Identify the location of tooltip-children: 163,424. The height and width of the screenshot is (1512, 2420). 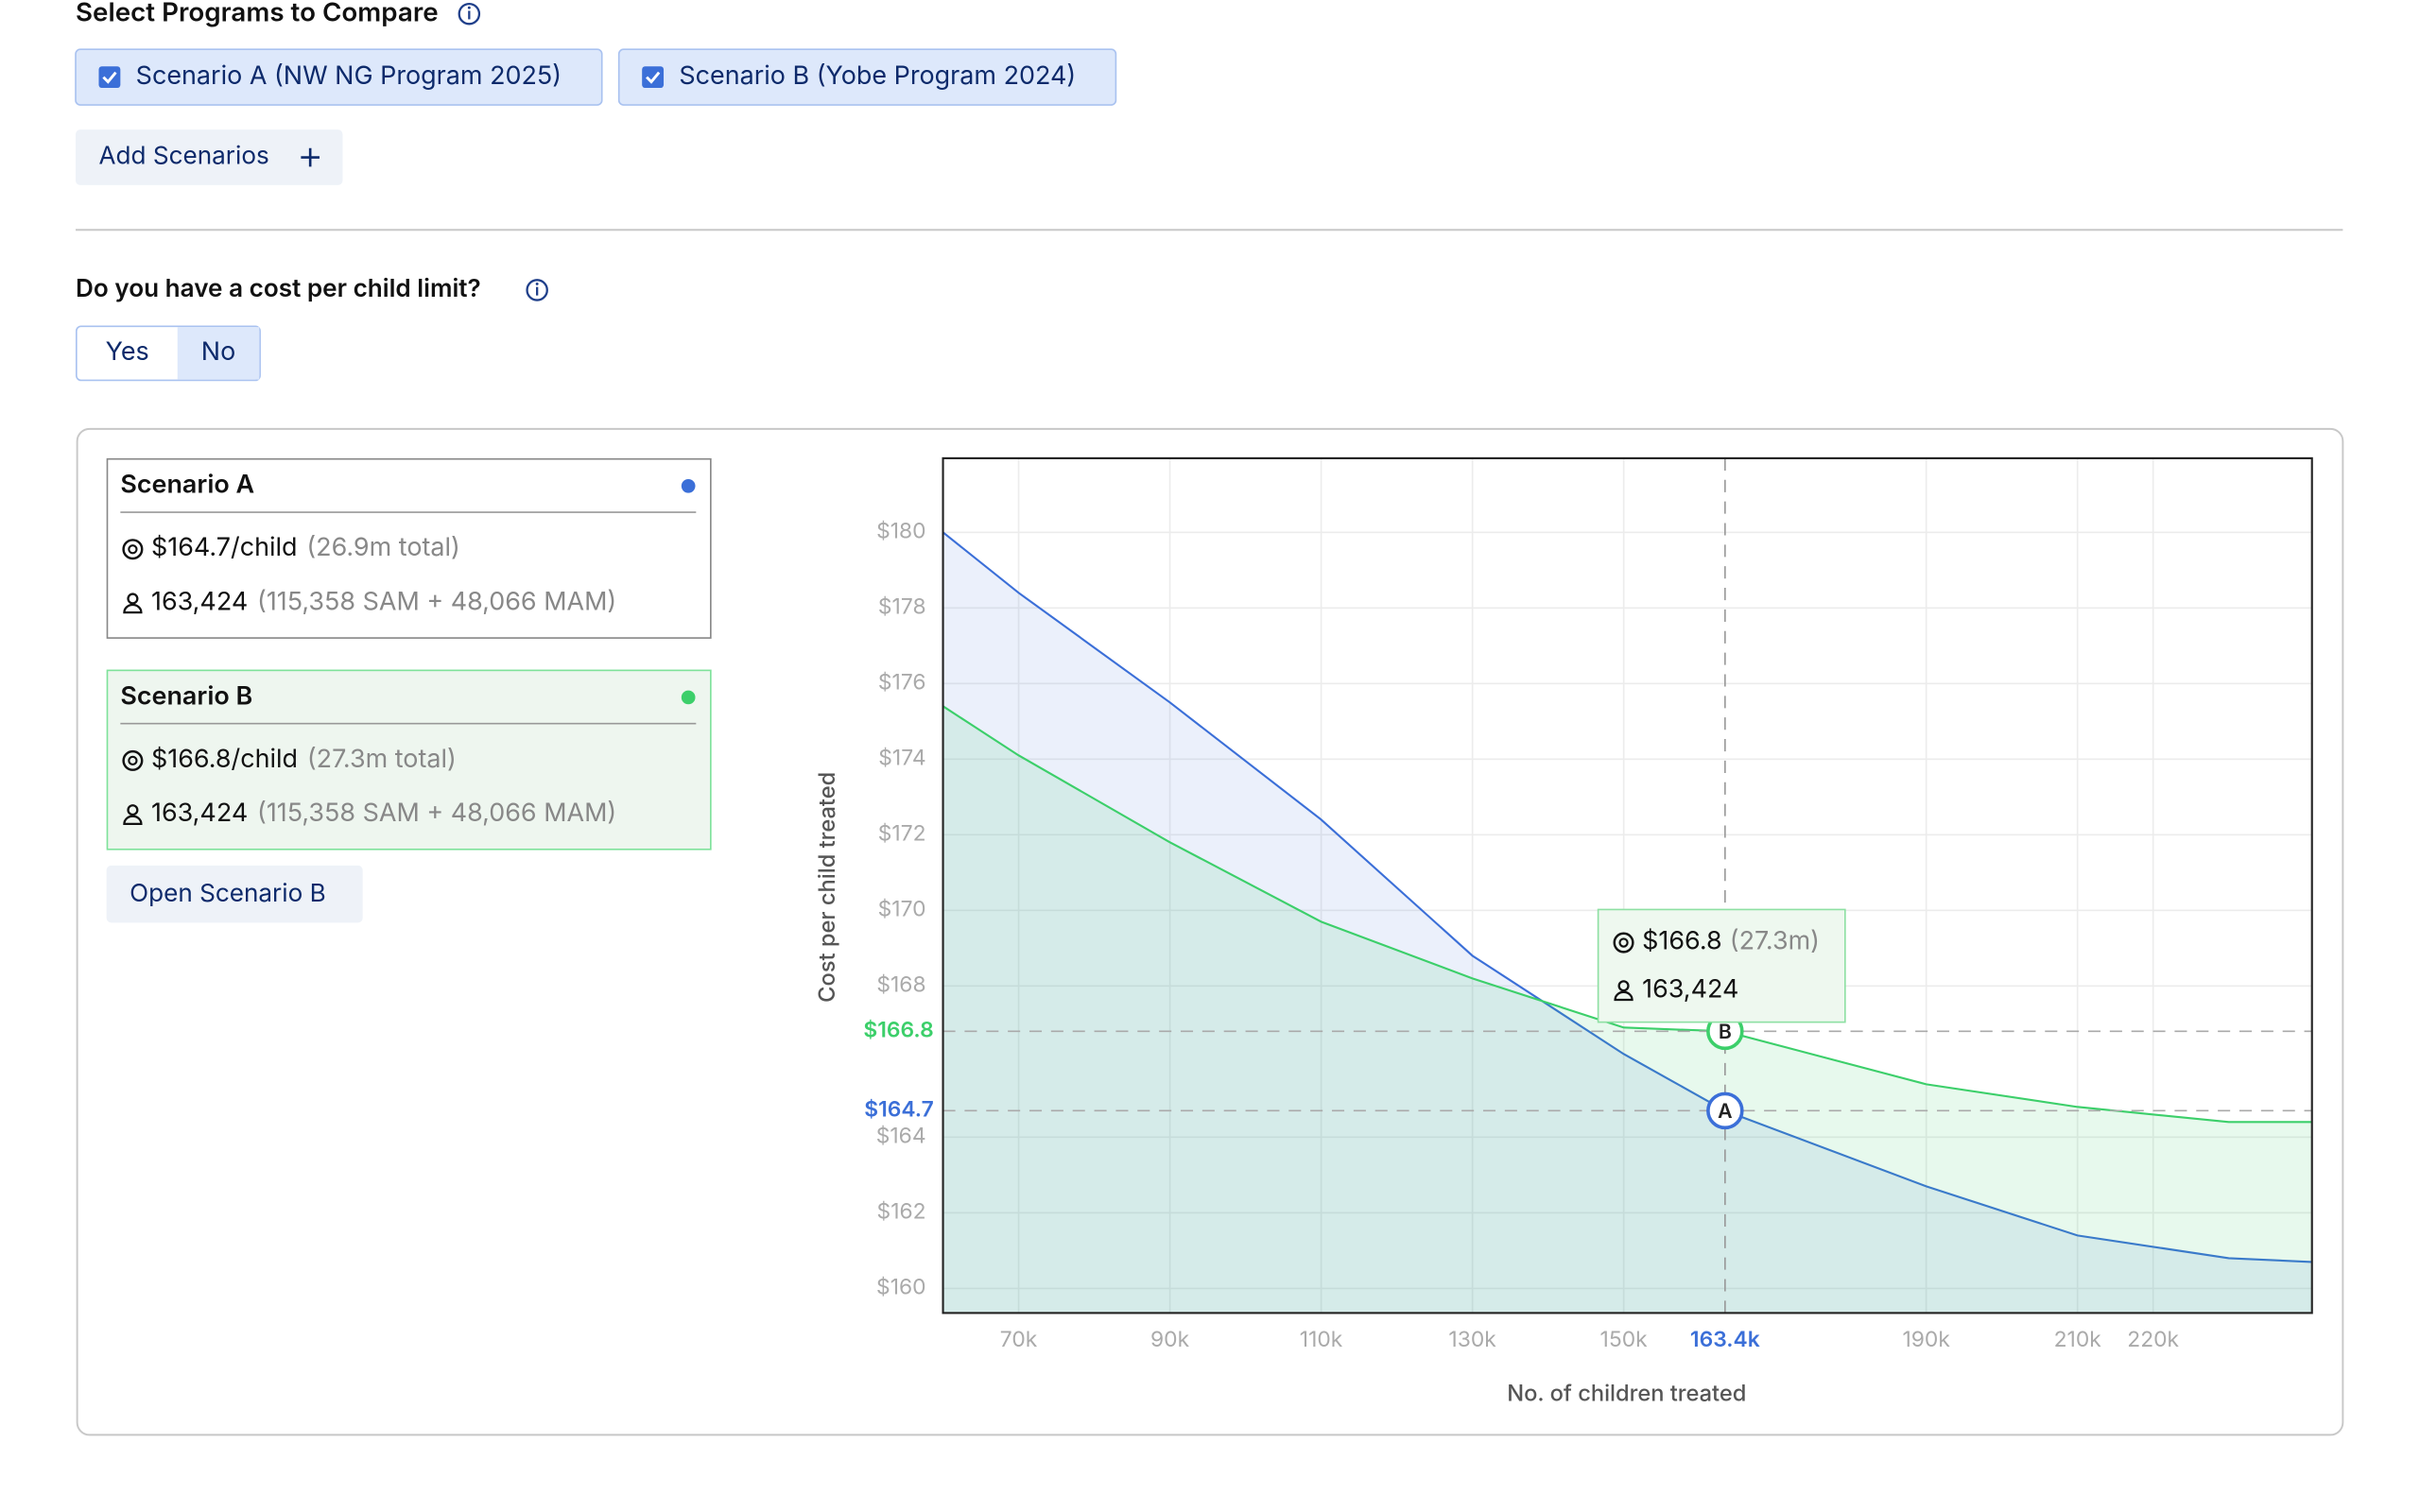
(1690, 989).